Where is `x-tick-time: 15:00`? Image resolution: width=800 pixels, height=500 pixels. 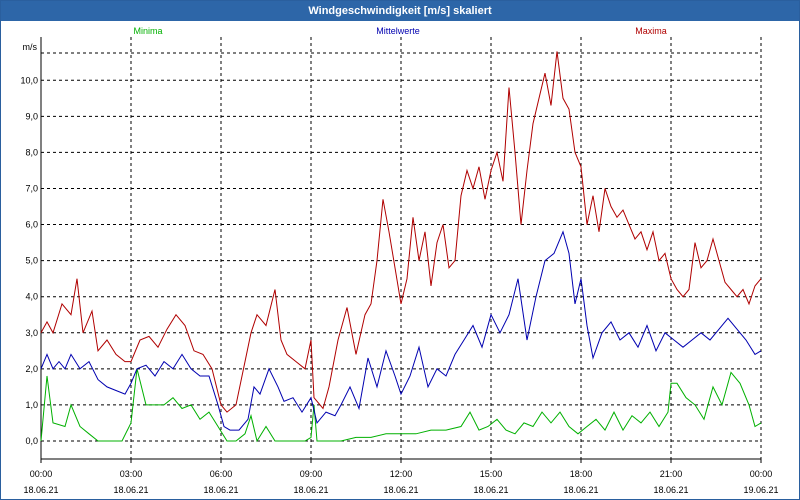
x-tick-time: 15:00 is located at coordinates (491, 474).